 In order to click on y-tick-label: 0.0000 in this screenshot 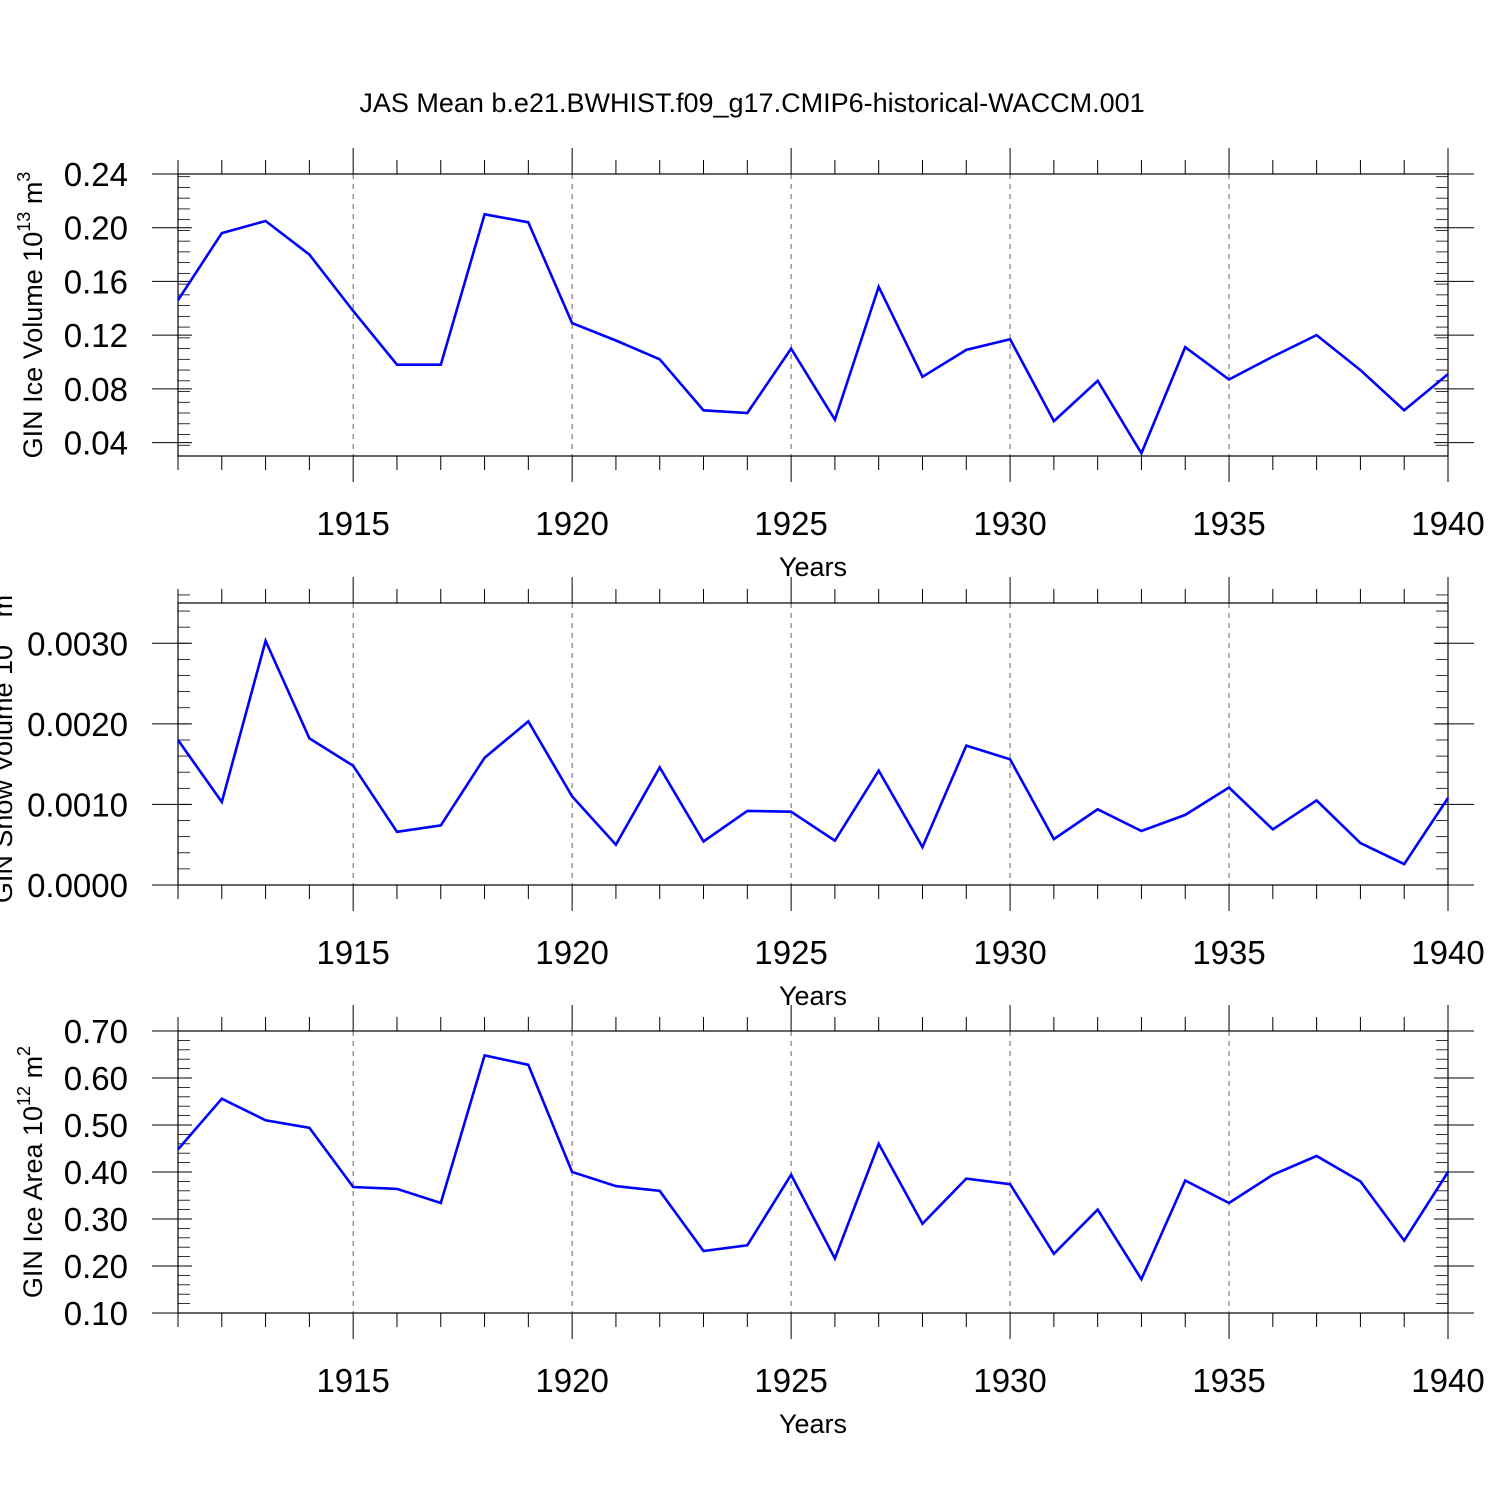, I will do `click(77, 885)`.